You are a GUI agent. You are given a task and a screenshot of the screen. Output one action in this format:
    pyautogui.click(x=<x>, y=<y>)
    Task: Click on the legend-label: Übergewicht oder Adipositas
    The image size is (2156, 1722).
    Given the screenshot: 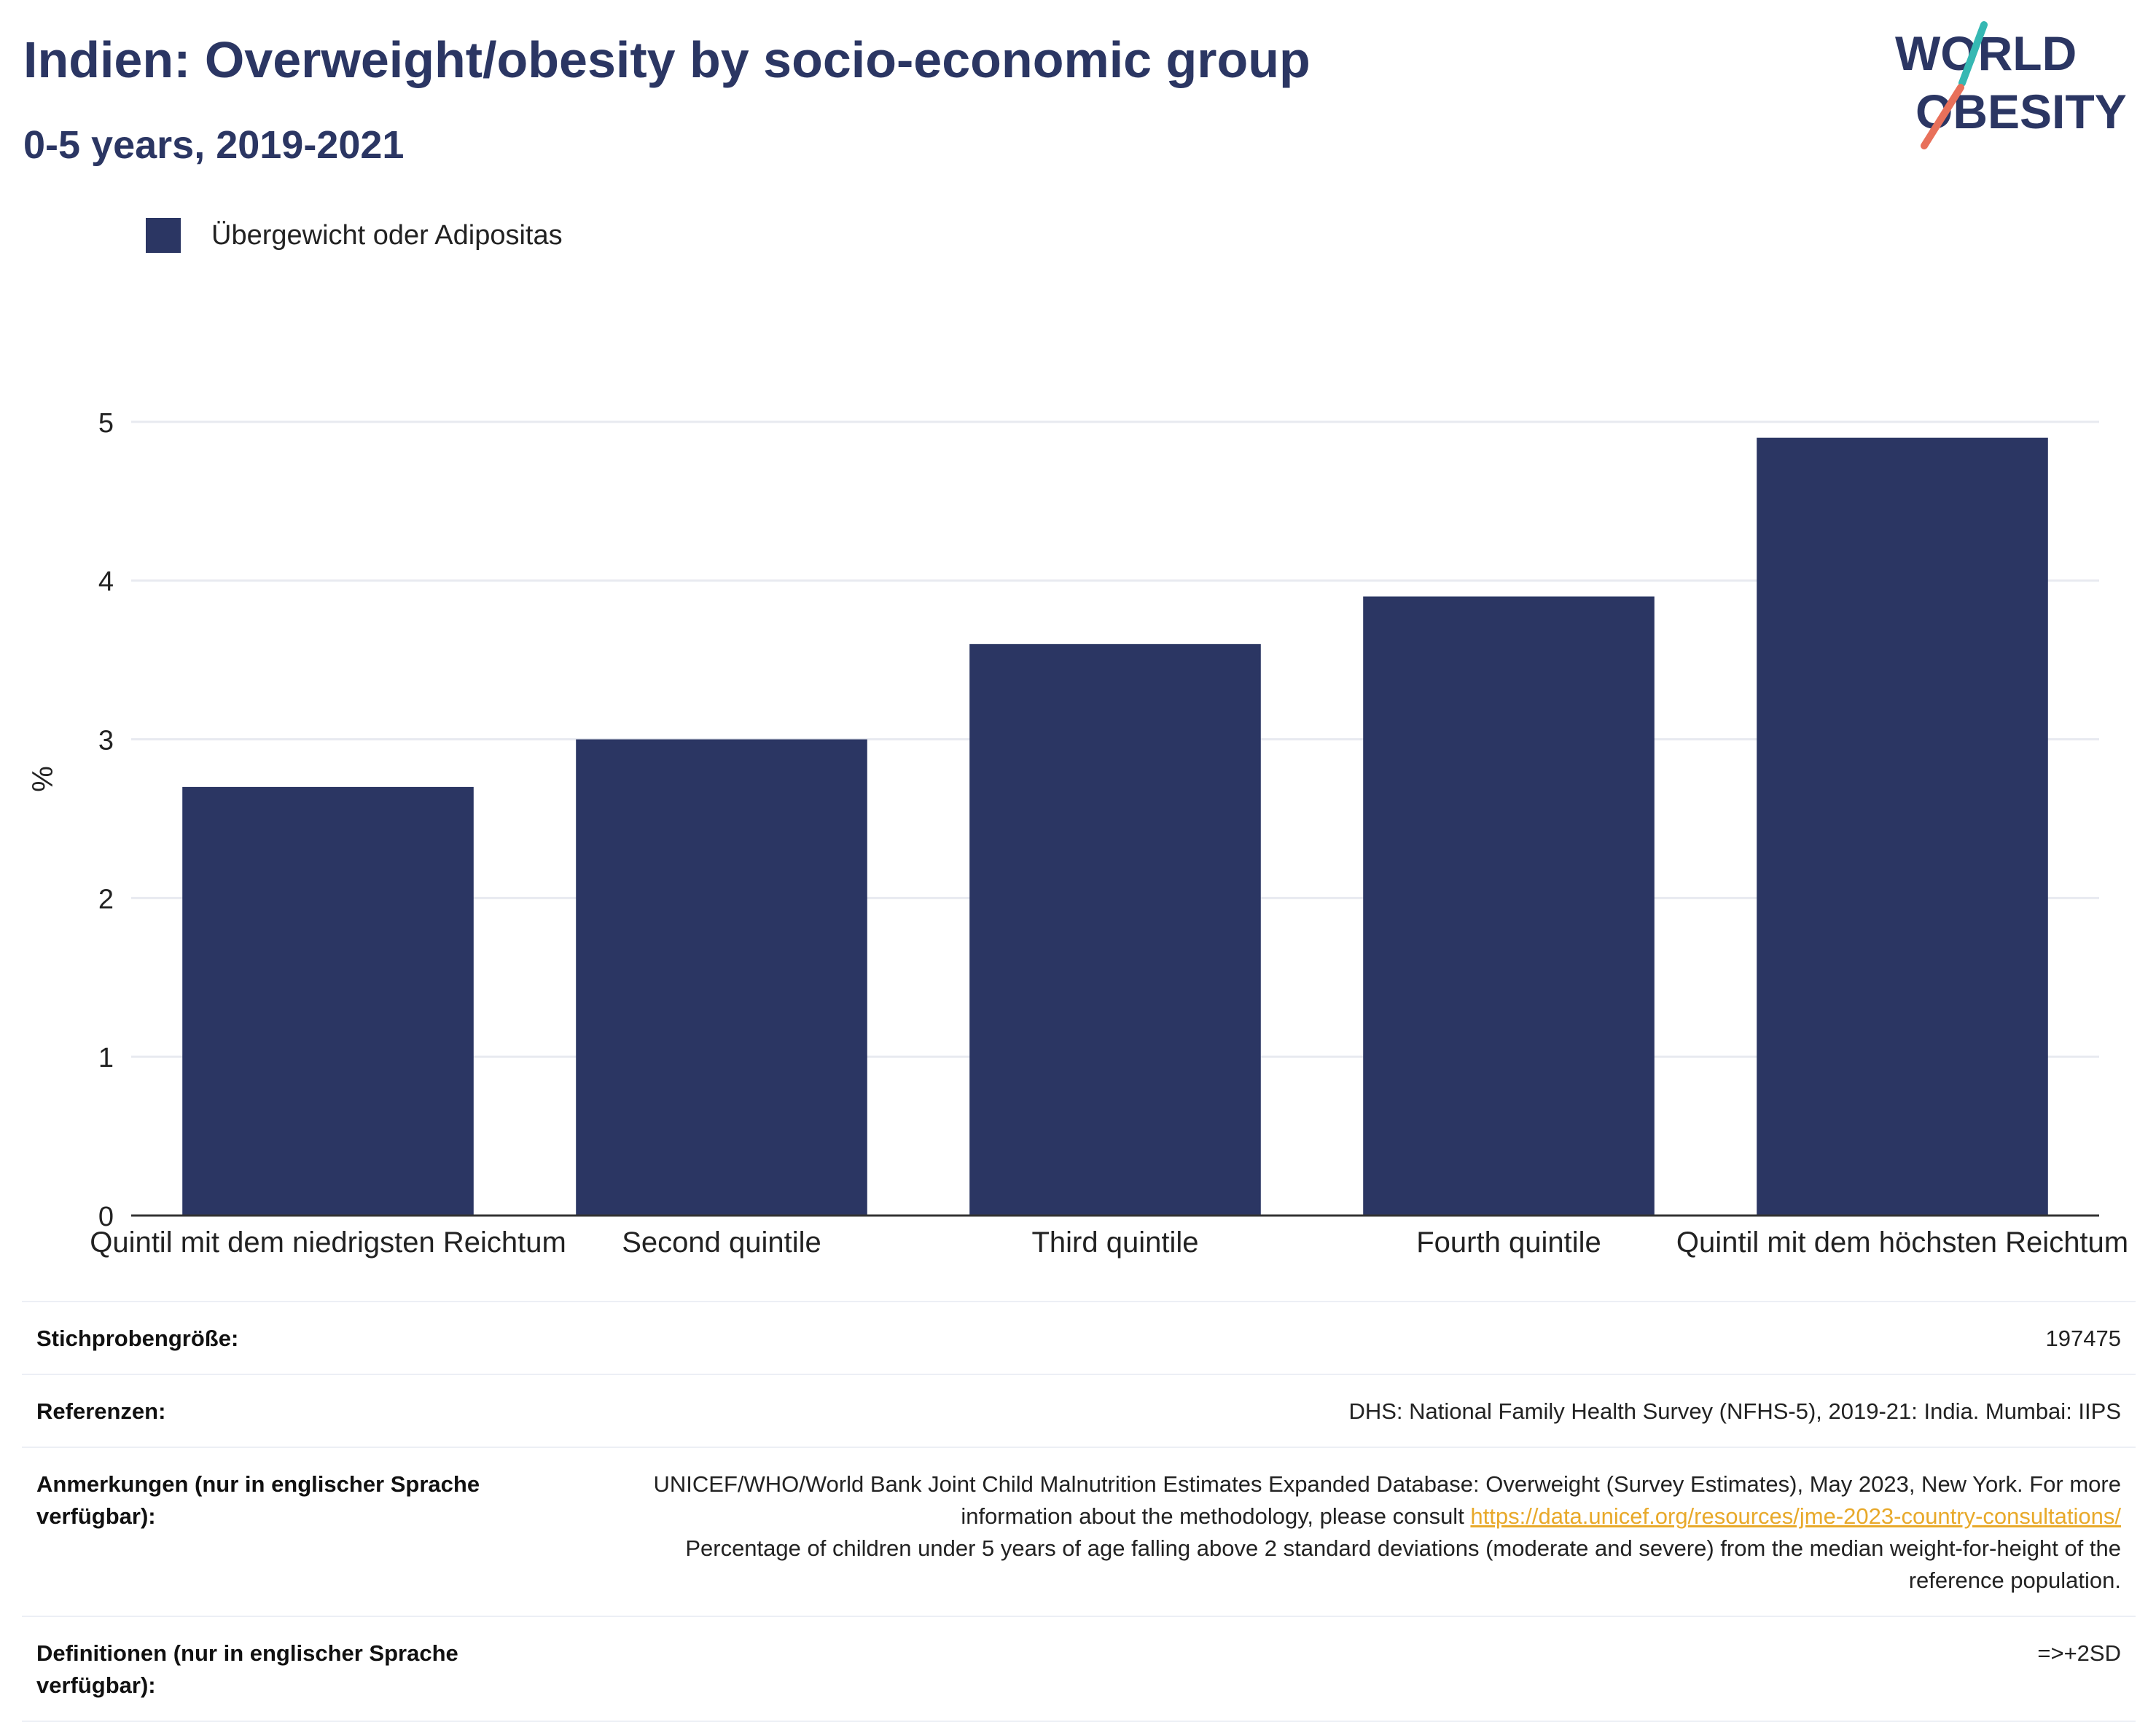 What is the action you would take?
    pyautogui.click(x=387, y=235)
    